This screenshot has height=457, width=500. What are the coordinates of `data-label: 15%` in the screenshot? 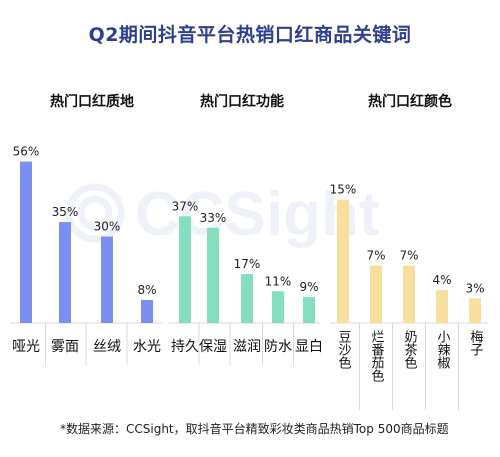 It's located at (343, 190).